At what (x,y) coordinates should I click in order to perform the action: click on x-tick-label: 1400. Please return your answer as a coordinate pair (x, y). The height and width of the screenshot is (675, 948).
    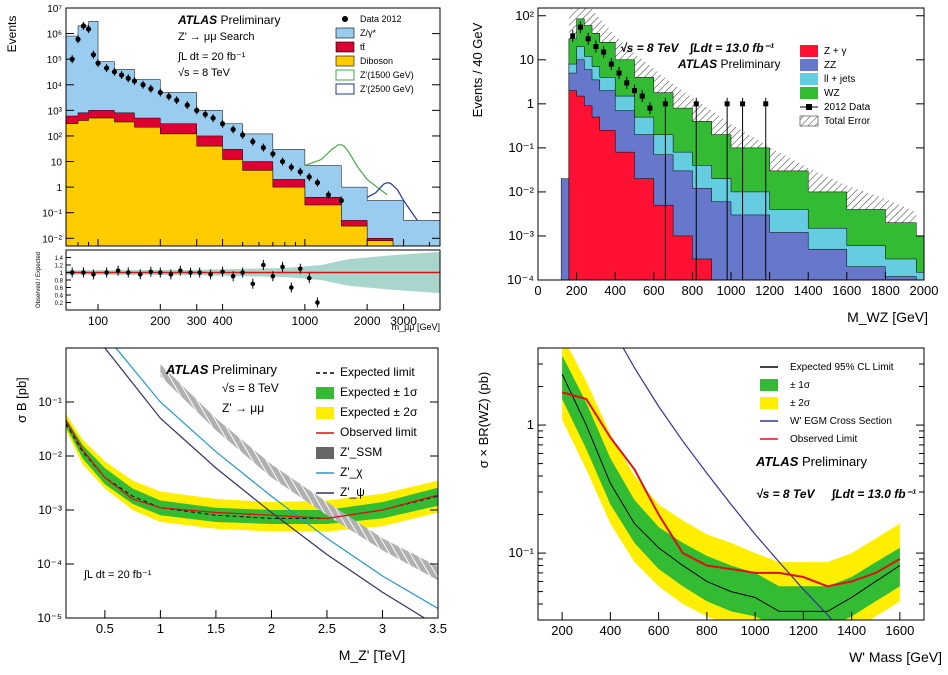
    Looking at the image, I should click on (851, 630).